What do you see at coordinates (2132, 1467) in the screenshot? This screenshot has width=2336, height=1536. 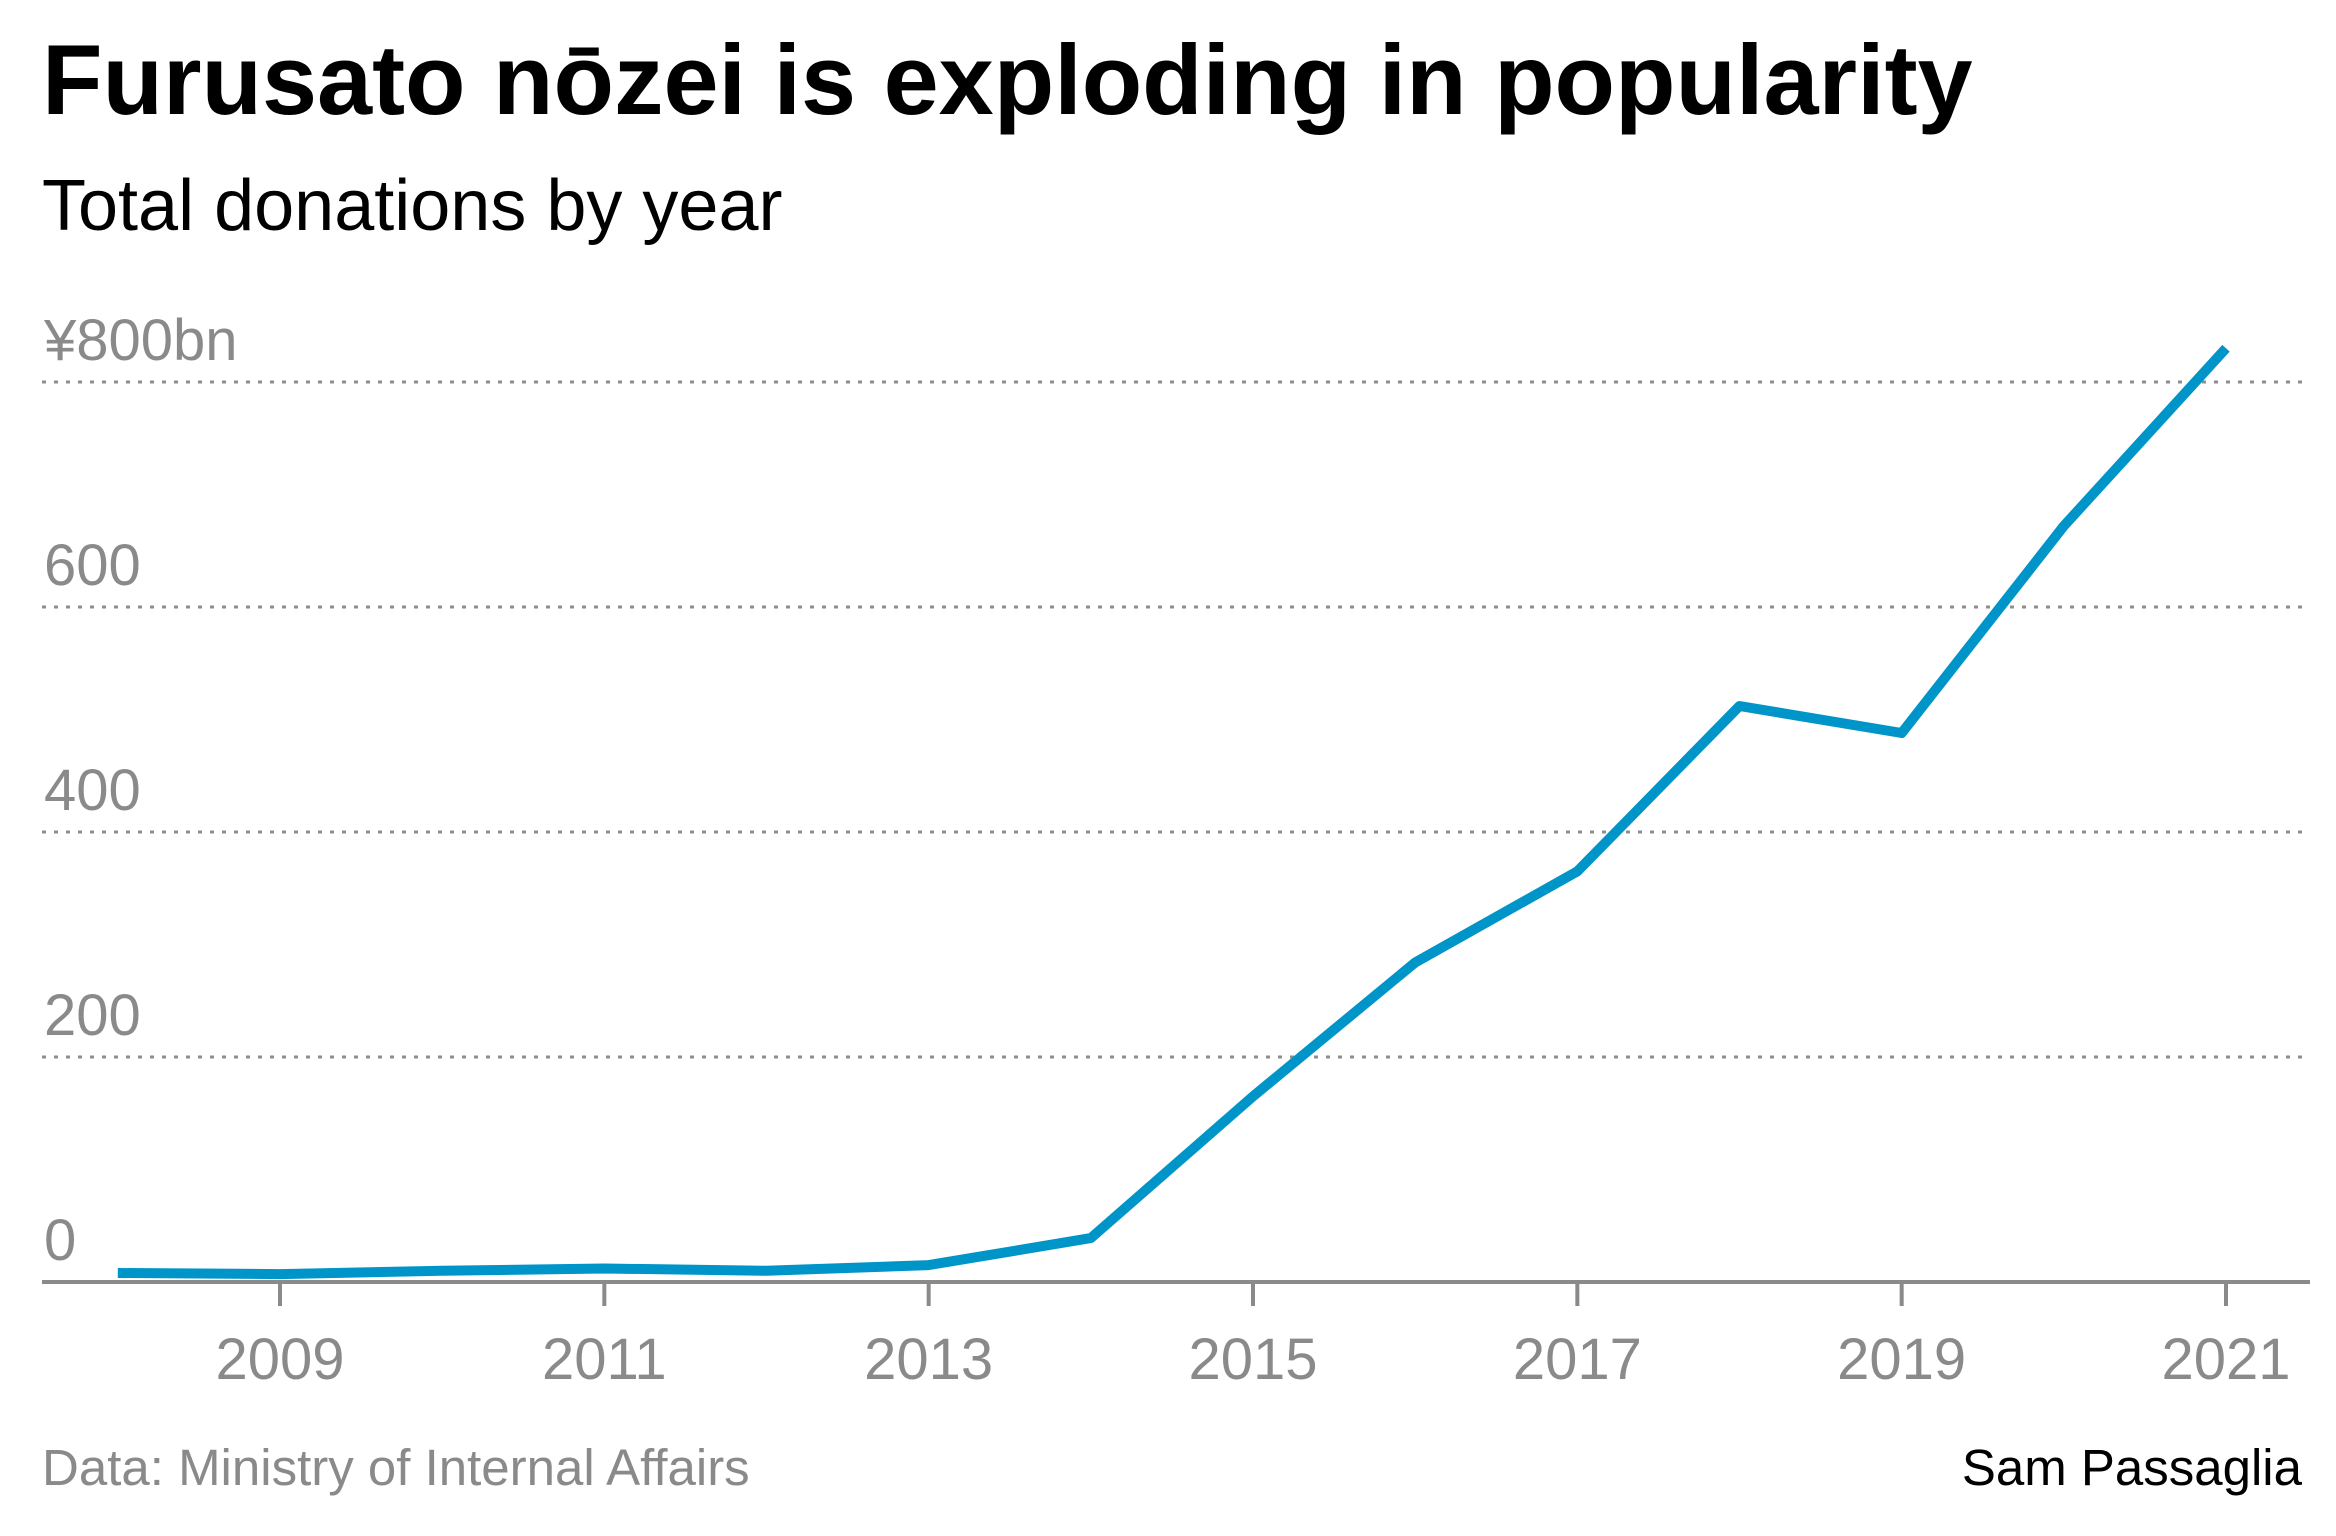 I see `author-credit: Sam Passaglia` at bounding box center [2132, 1467].